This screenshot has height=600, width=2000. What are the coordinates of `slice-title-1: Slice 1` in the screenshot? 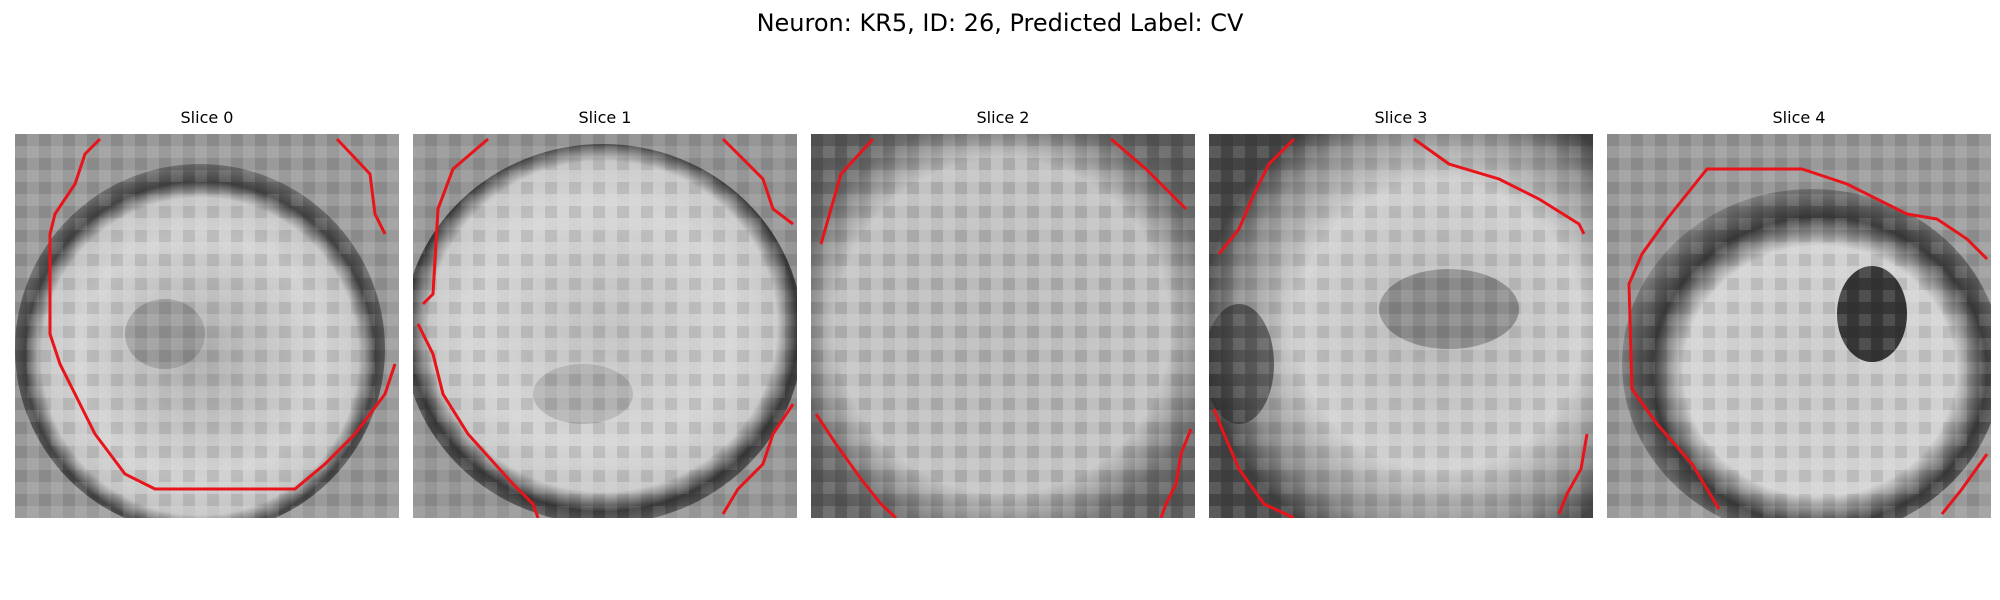 It's located at (605, 117).